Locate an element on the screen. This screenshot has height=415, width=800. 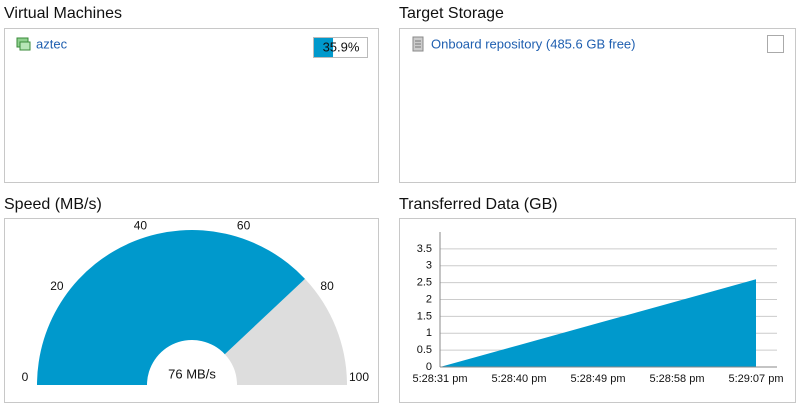
x-tick-label: 5:28:31 pm is located at coordinates (439, 379).